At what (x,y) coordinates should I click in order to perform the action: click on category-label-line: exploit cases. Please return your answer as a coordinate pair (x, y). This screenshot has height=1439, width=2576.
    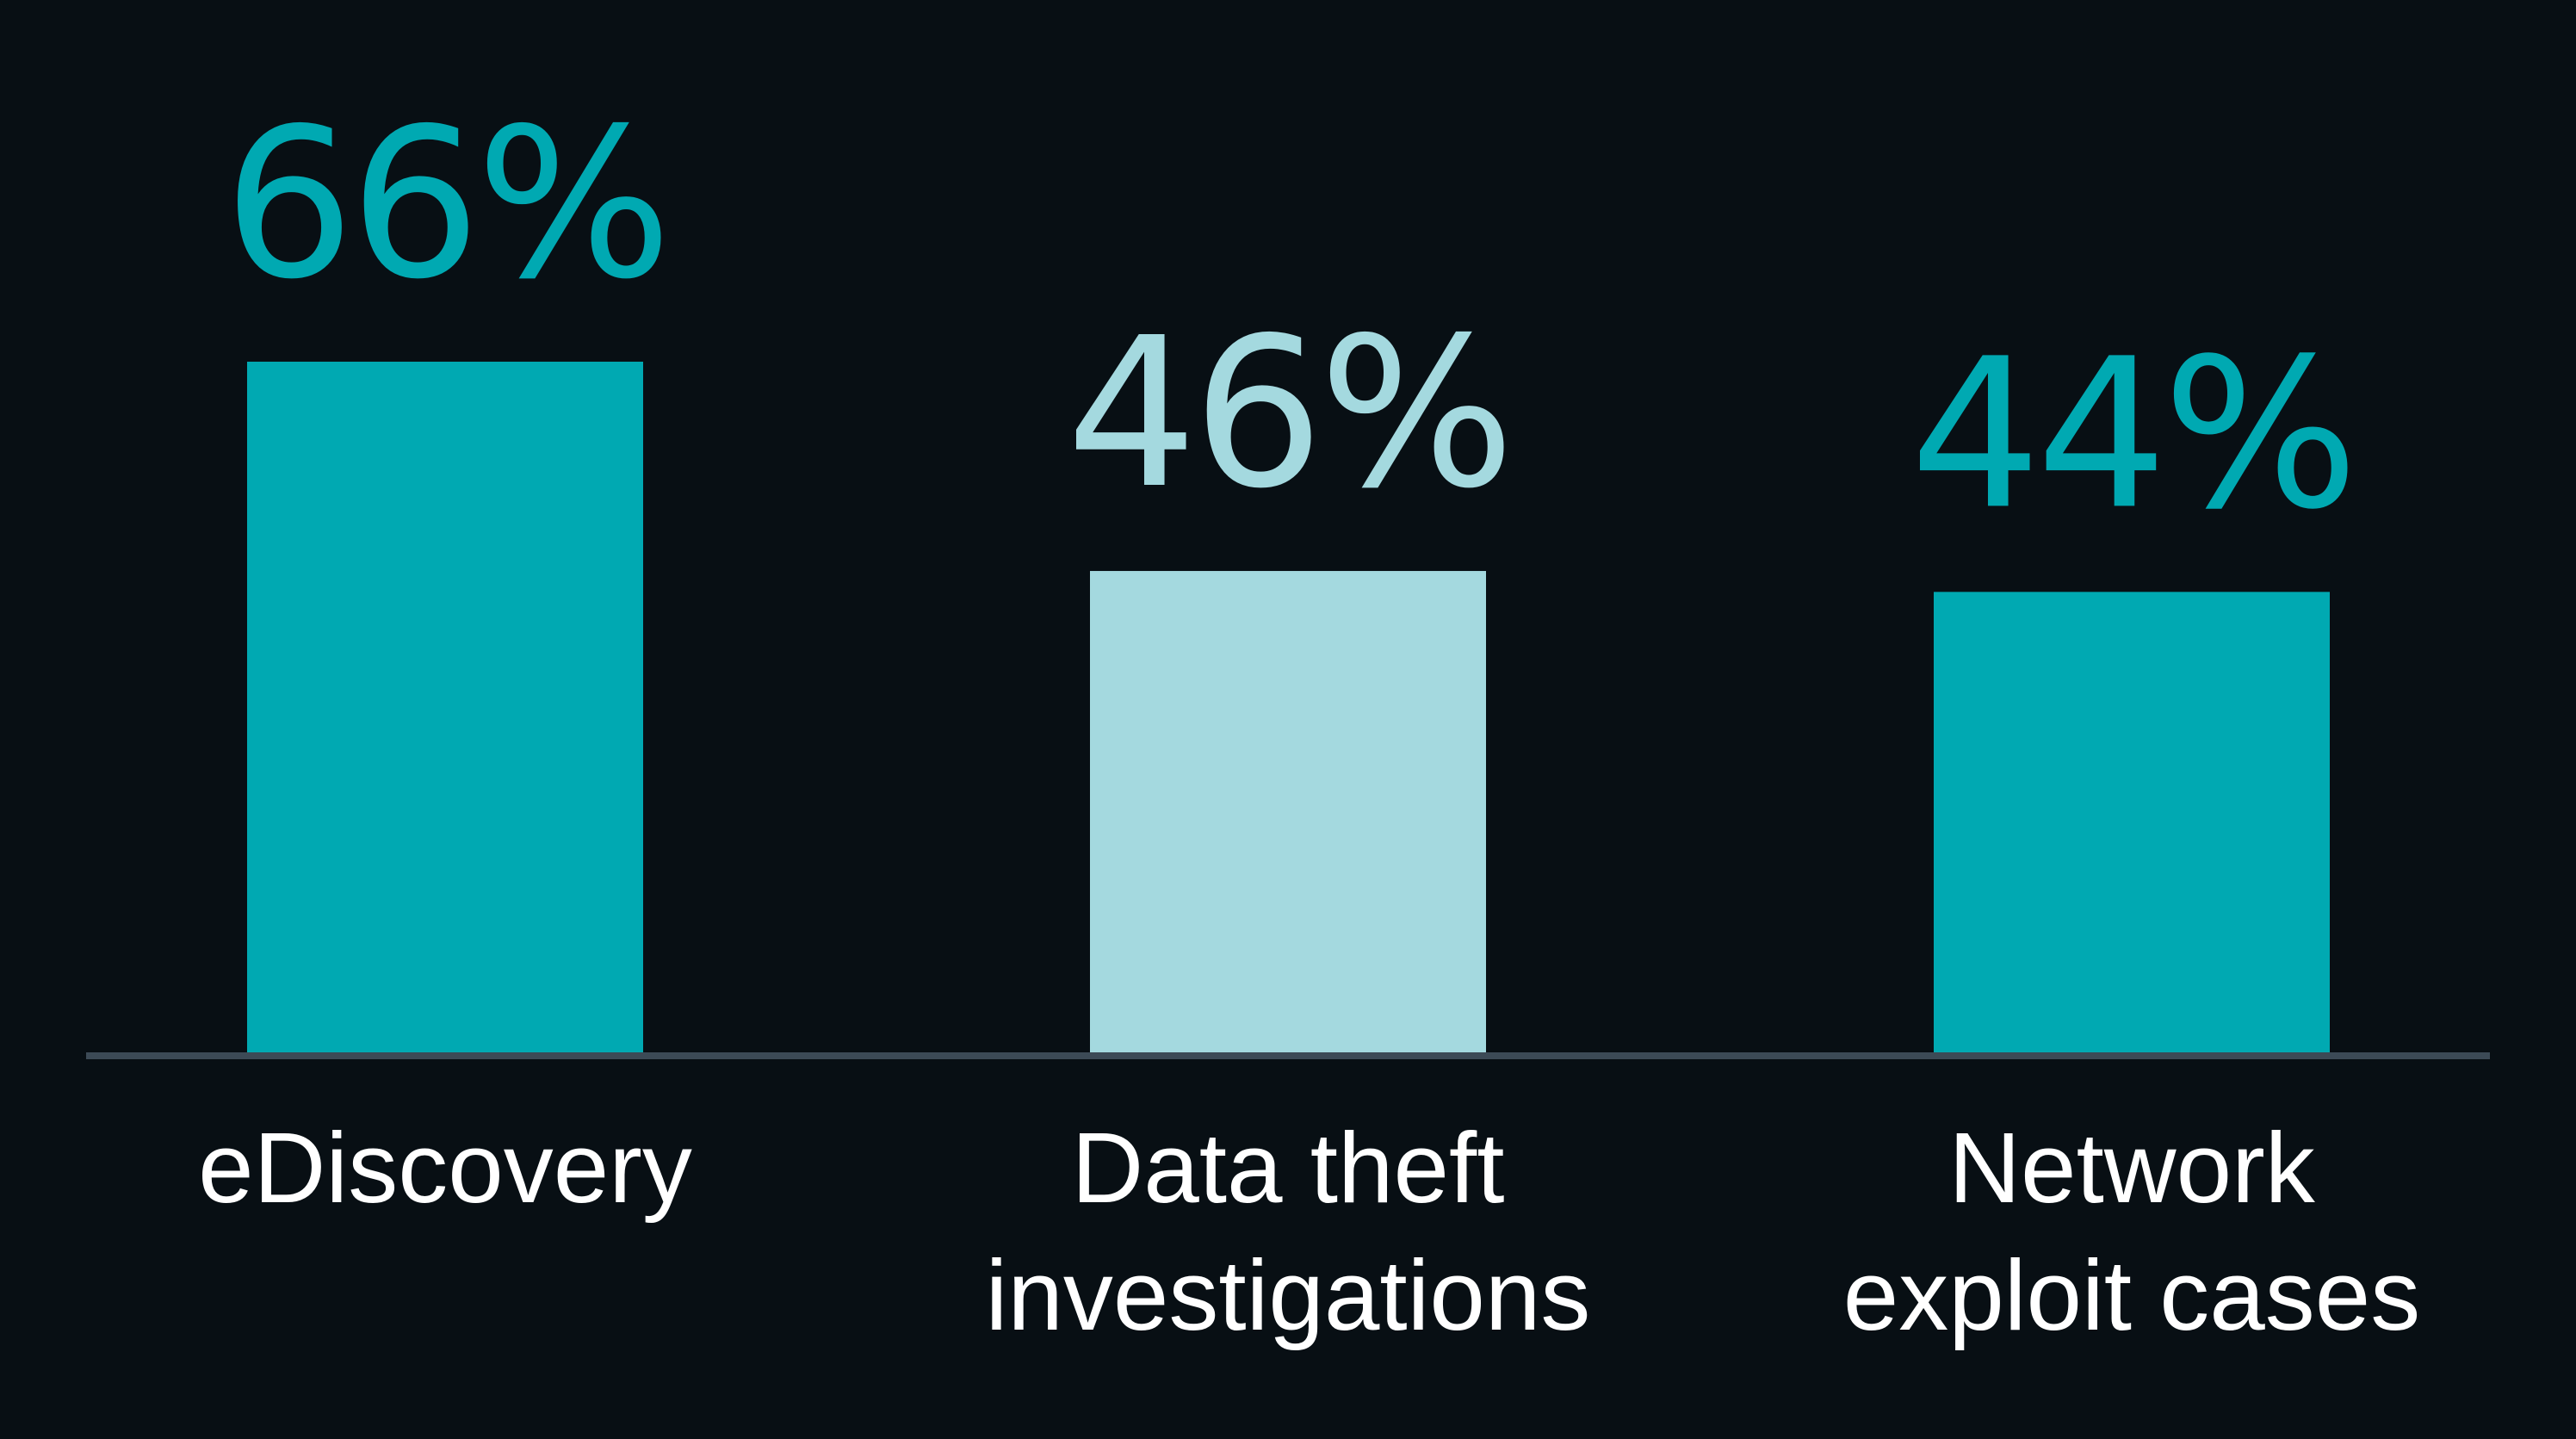
    Looking at the image, I should click on (2132, 1295).